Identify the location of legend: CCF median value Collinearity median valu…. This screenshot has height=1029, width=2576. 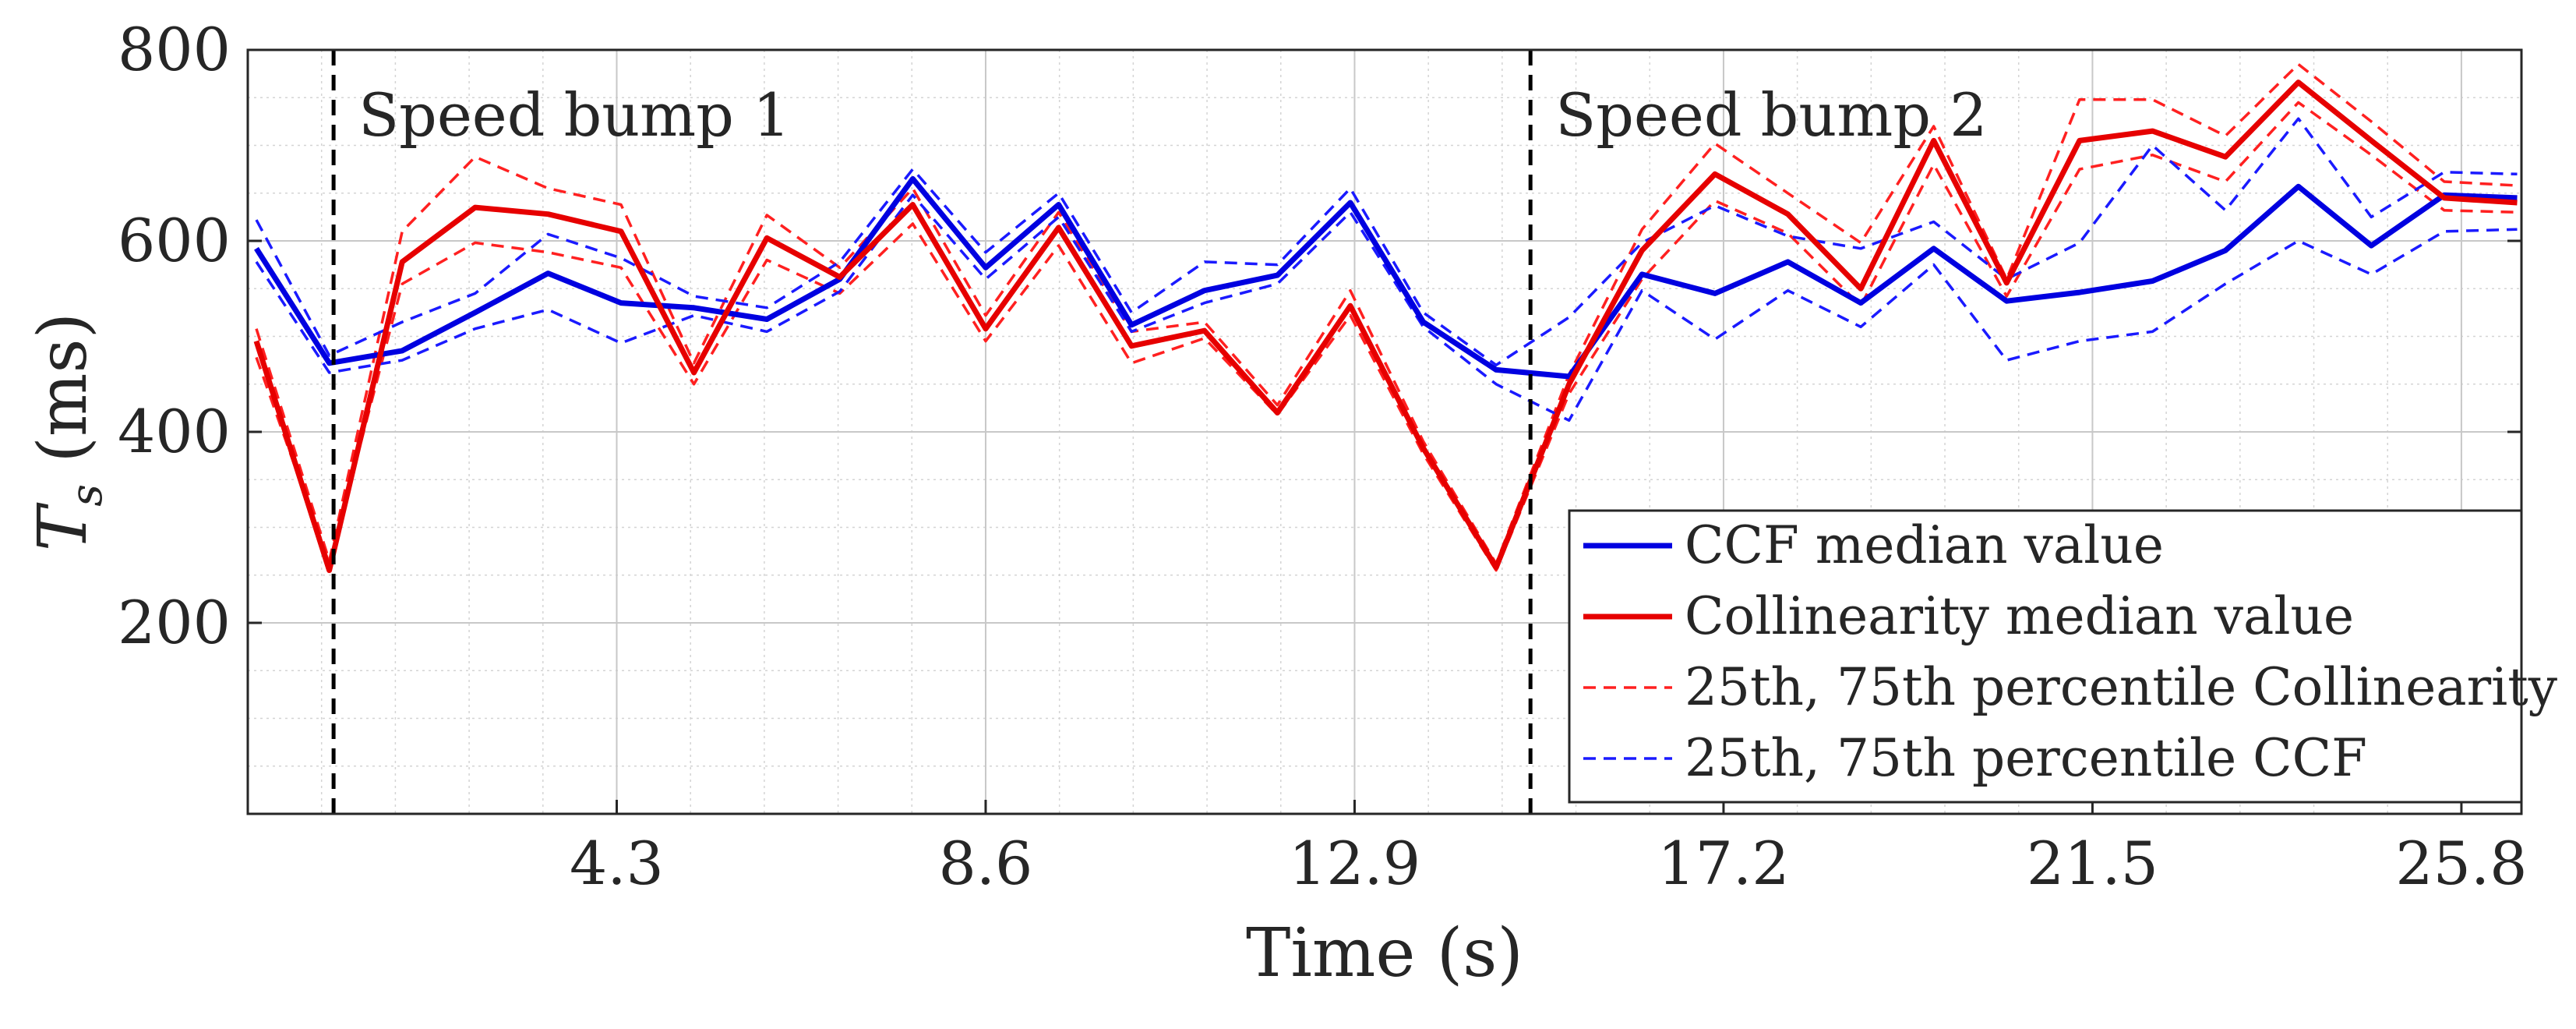
(2063, 656).